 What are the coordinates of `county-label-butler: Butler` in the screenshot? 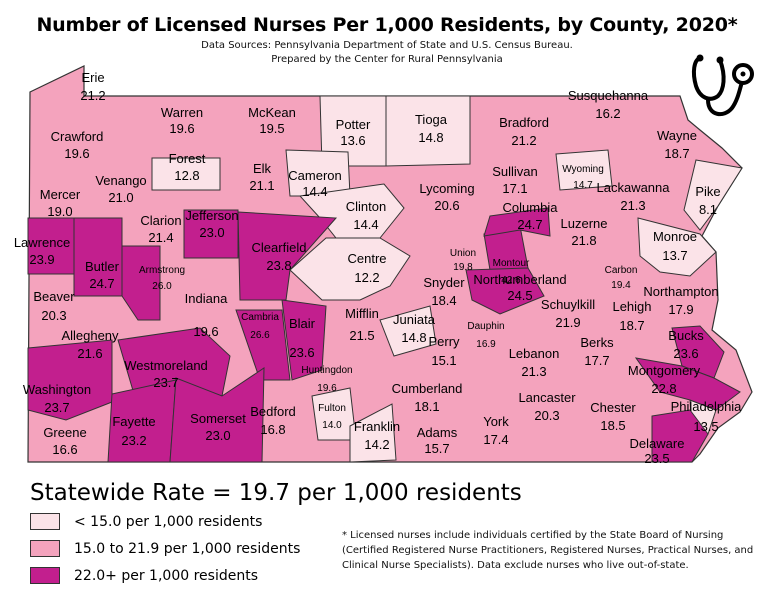 It's located at (102, 266).